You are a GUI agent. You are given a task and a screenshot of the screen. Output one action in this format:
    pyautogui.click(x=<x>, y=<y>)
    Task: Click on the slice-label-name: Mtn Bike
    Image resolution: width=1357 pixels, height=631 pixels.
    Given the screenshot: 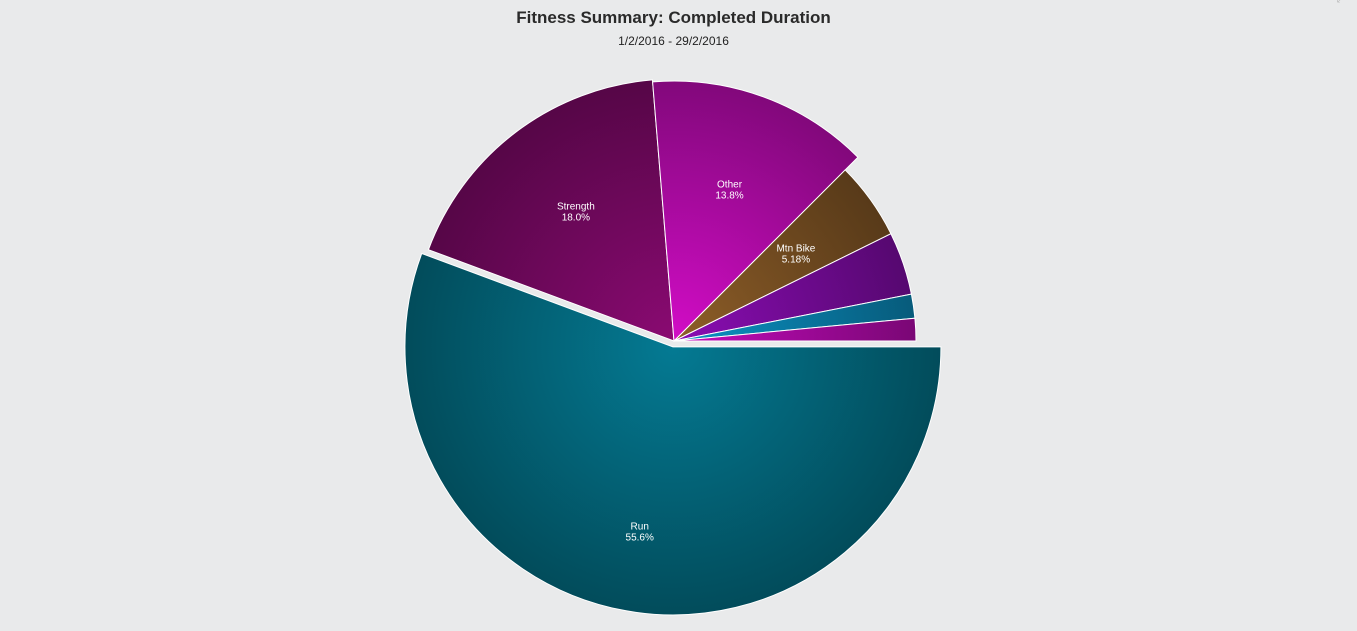 What is the action you would take?
    pyautogui.click(x=795, y=249)
    